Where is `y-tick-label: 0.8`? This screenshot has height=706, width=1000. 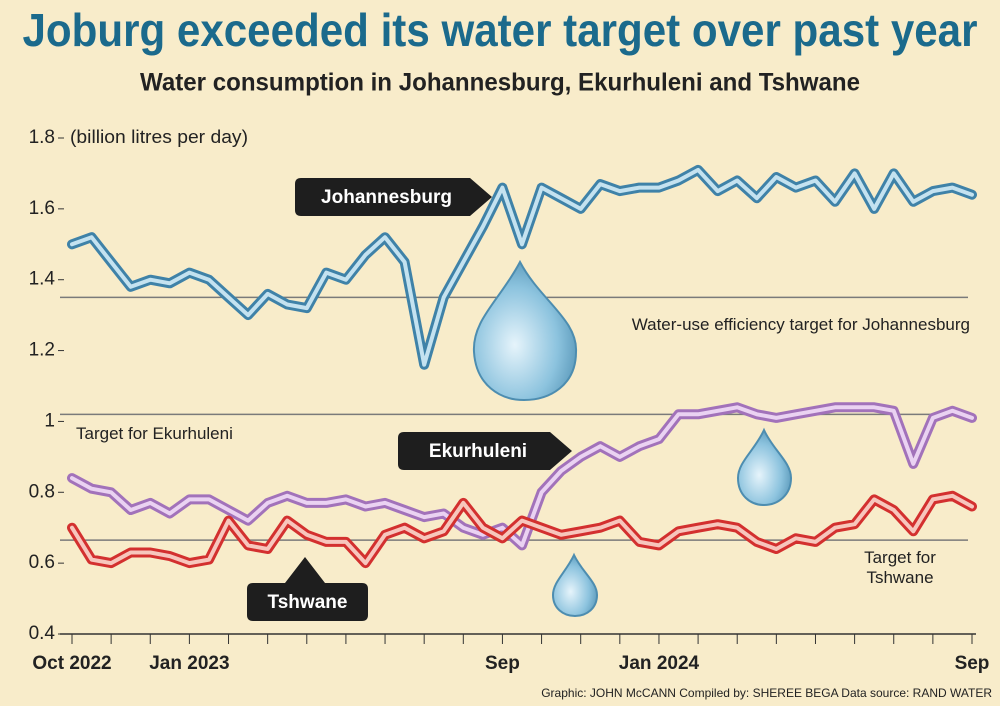 y-tick-label: 0.8 is located at coordinates (42, 491).